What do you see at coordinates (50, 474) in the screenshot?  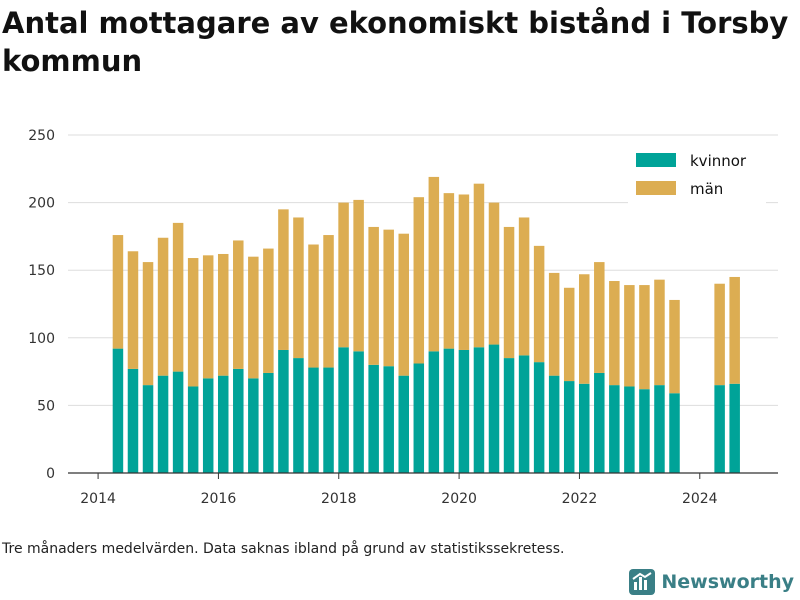 I see `y-tick-label: 0` at bounding box center [50, 474].